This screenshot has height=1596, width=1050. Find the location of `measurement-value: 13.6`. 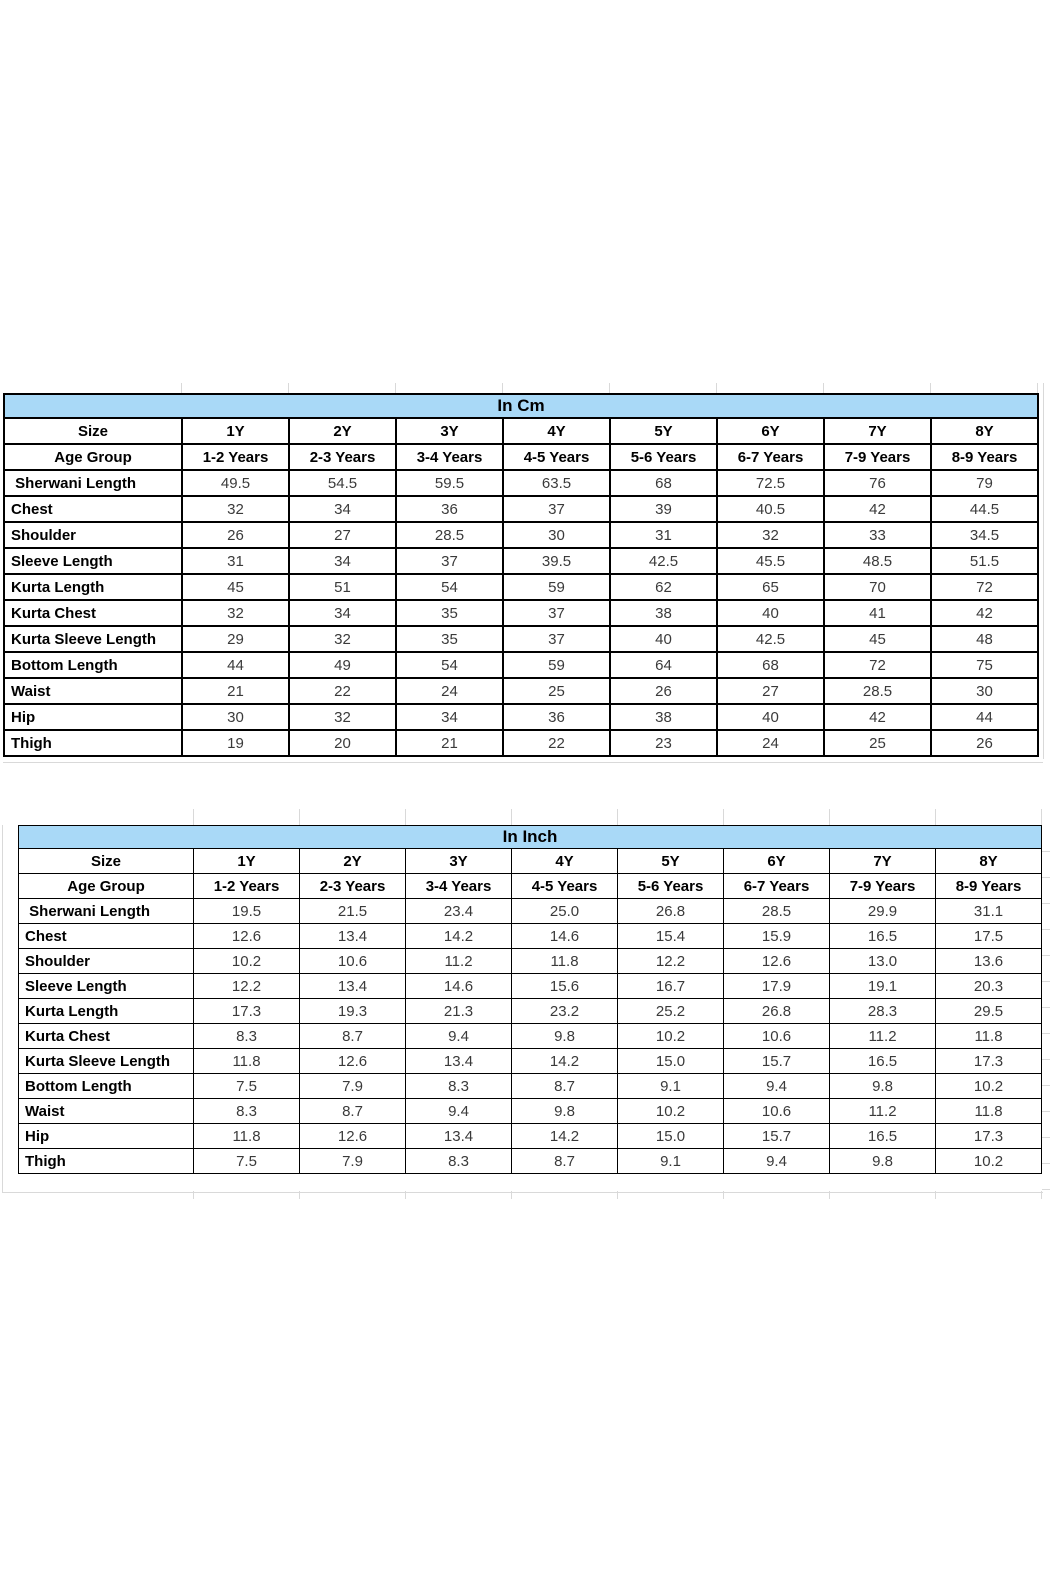

measurement-value: 13.6 is located at coordinates (988, 961).